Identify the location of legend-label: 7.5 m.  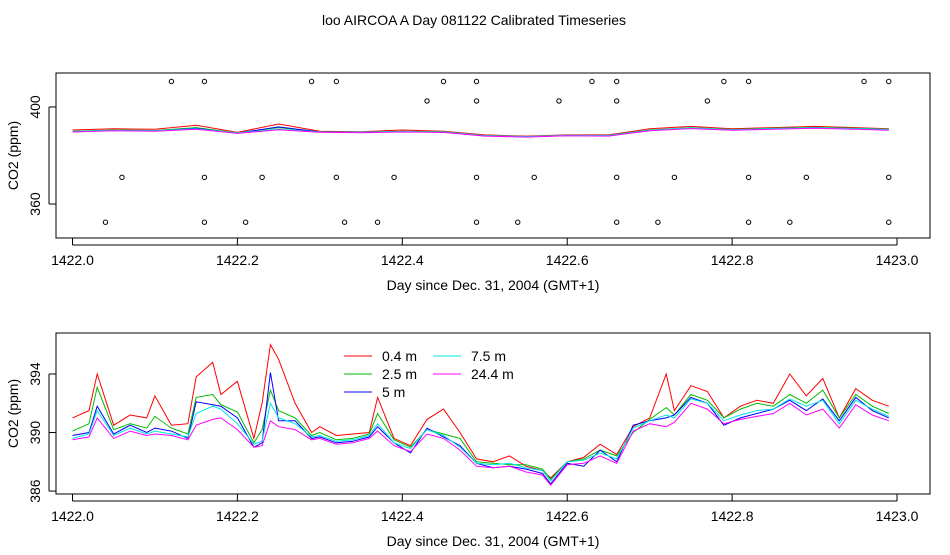
(488, 356).